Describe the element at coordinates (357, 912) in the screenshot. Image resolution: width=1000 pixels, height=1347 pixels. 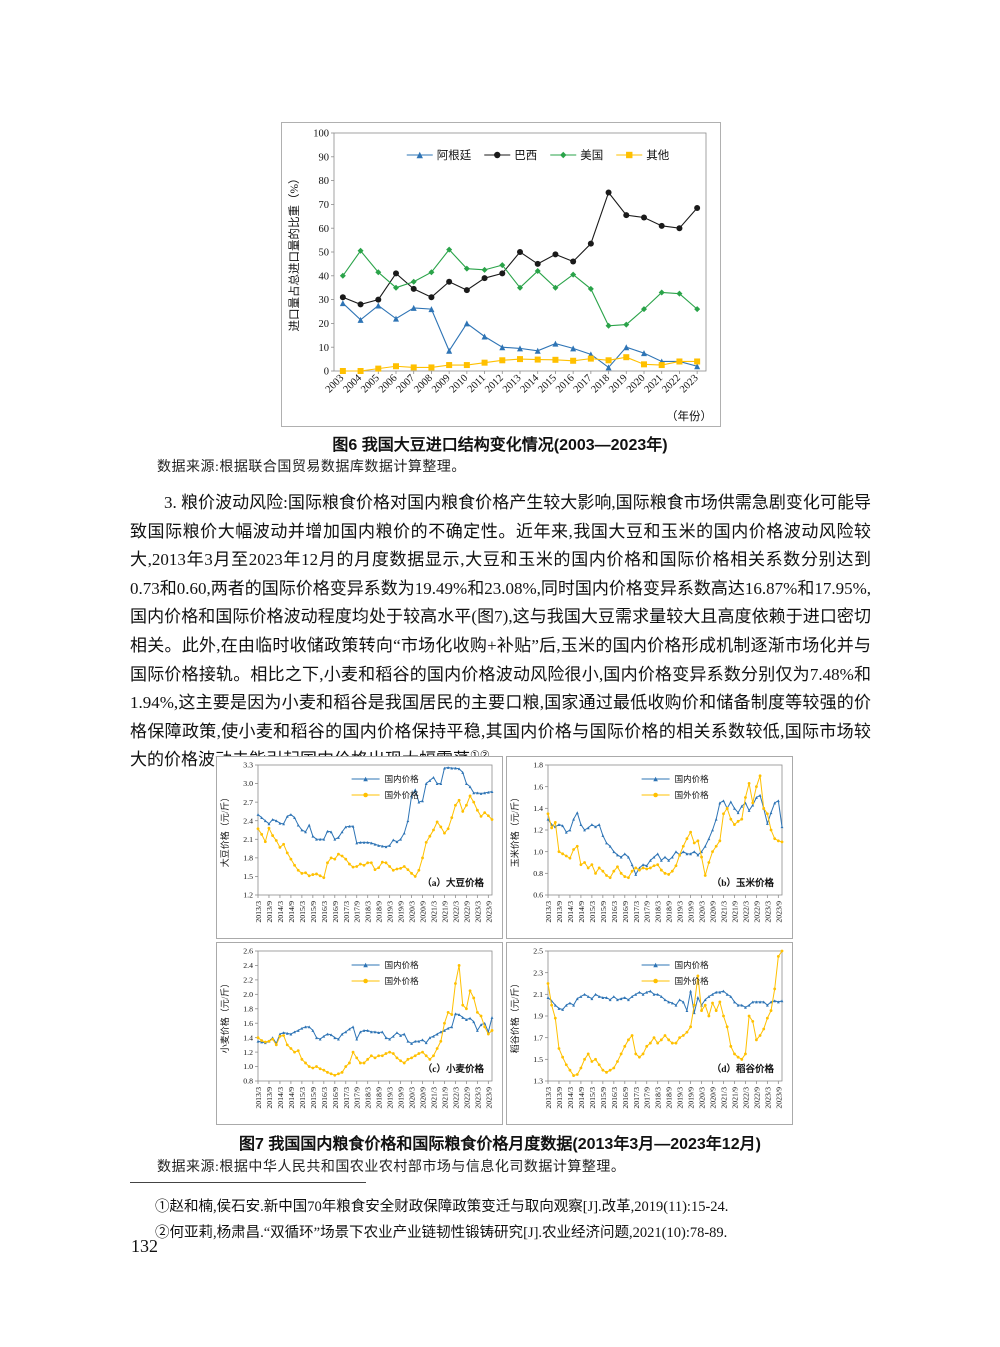
I see `svg-text: 2017/9` at that location.